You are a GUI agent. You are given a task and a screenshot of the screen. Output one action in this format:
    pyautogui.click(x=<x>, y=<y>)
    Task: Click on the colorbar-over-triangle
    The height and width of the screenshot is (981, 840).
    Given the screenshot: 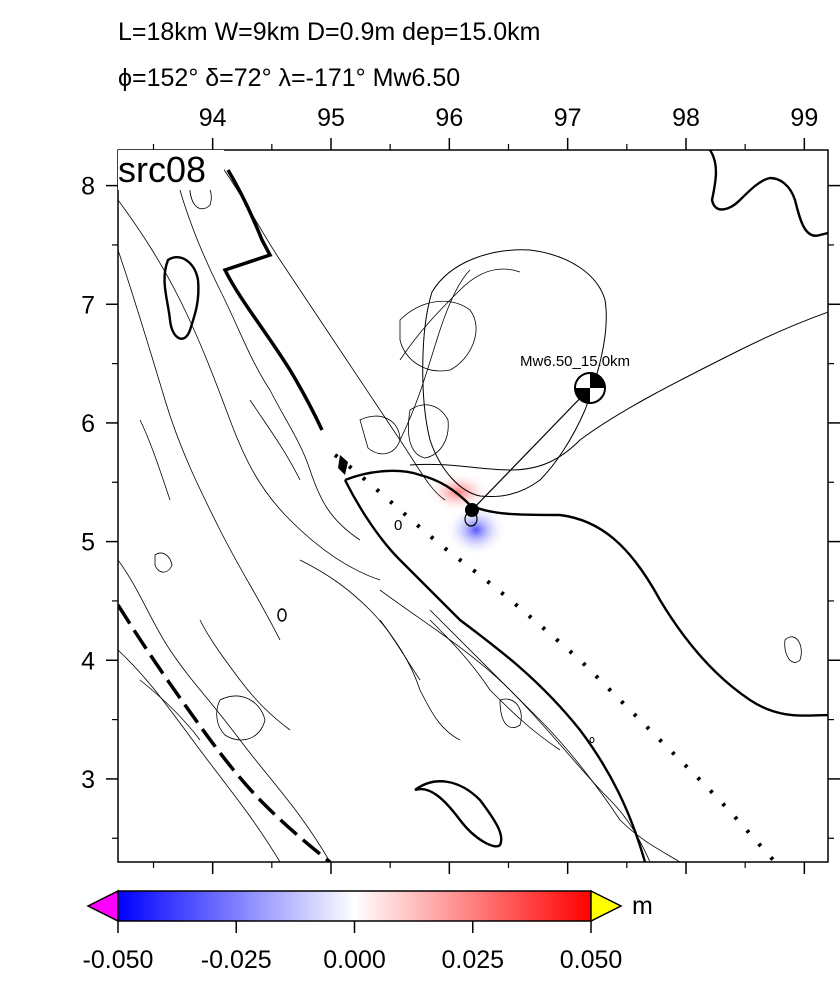 What is the action you would take?
    pyautogui.click(x=606, y=906)
    